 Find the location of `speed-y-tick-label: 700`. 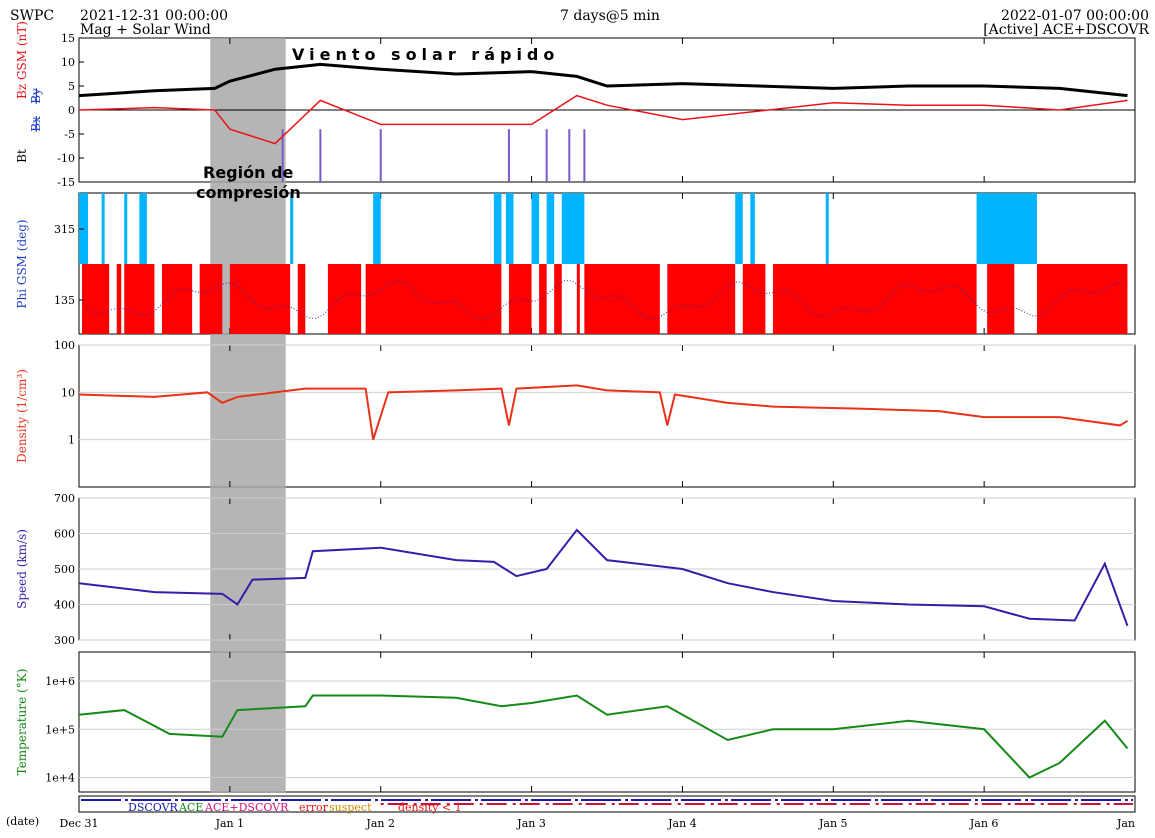

speed-y-tick-label: 700 is located at coordinates (64, 498).